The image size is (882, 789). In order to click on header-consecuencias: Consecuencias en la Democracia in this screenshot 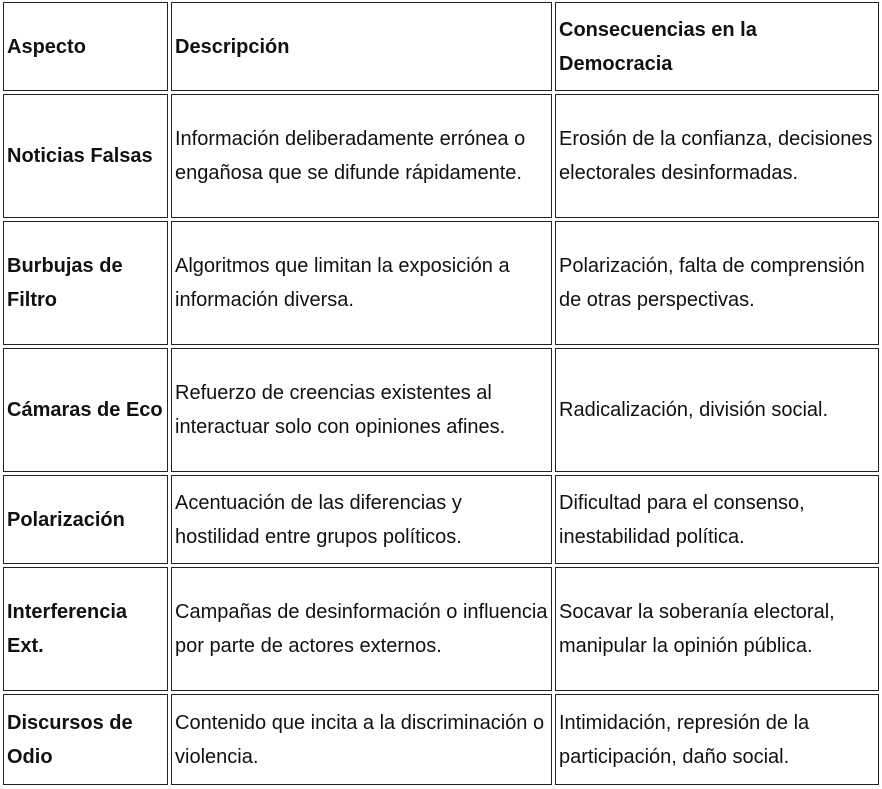, I will do `click(717, 46)`.